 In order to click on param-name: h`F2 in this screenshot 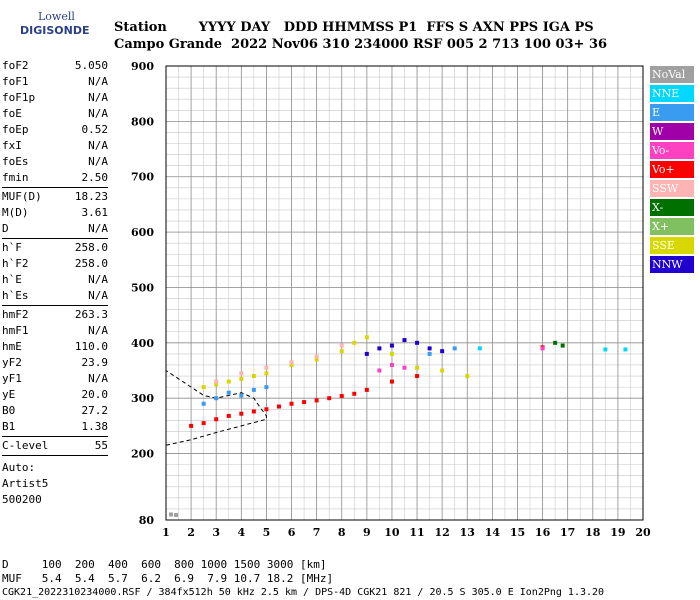, I will do `click(15, 263)`.